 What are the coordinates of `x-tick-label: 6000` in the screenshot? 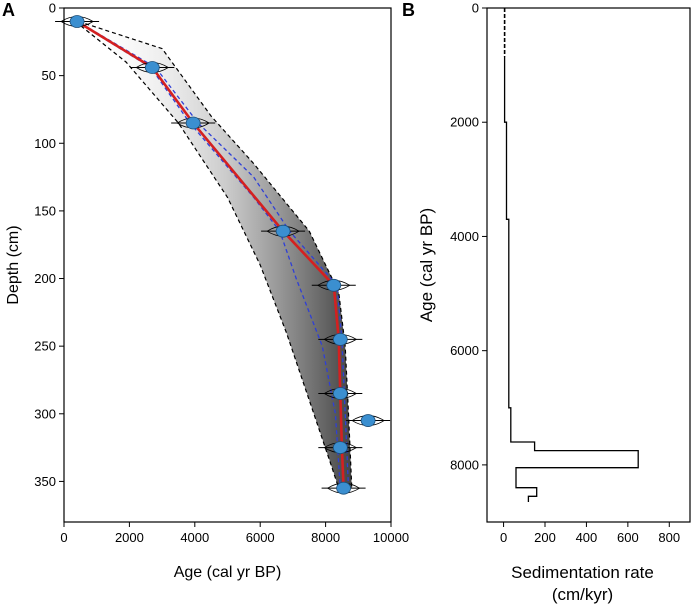 It's located at (260, 537).